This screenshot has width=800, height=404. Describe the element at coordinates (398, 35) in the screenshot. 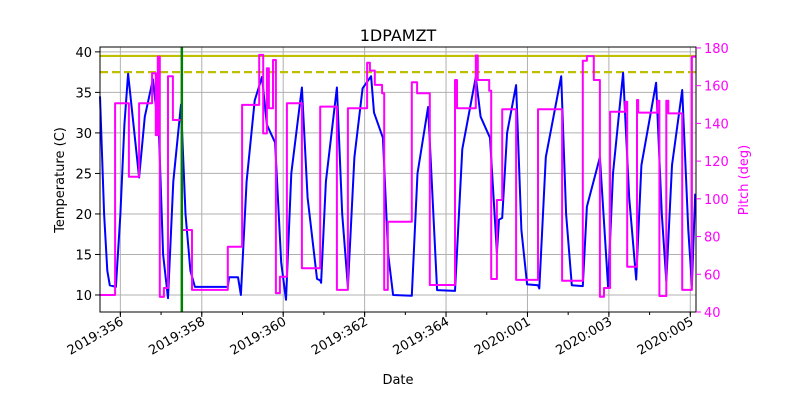

I see `chart-title: 1DPAMZT` at that location.